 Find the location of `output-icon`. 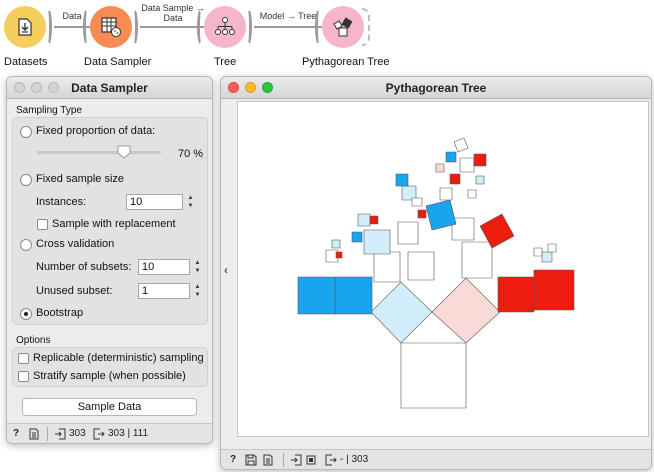

output-icon is located at coordinates (99, 434).